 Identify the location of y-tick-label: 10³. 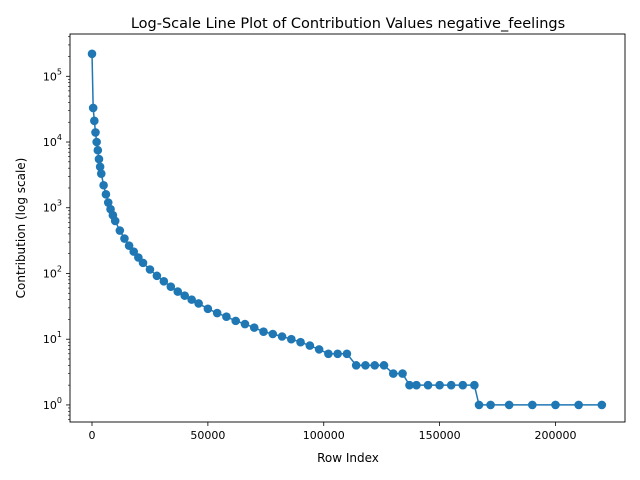
(52, 207).